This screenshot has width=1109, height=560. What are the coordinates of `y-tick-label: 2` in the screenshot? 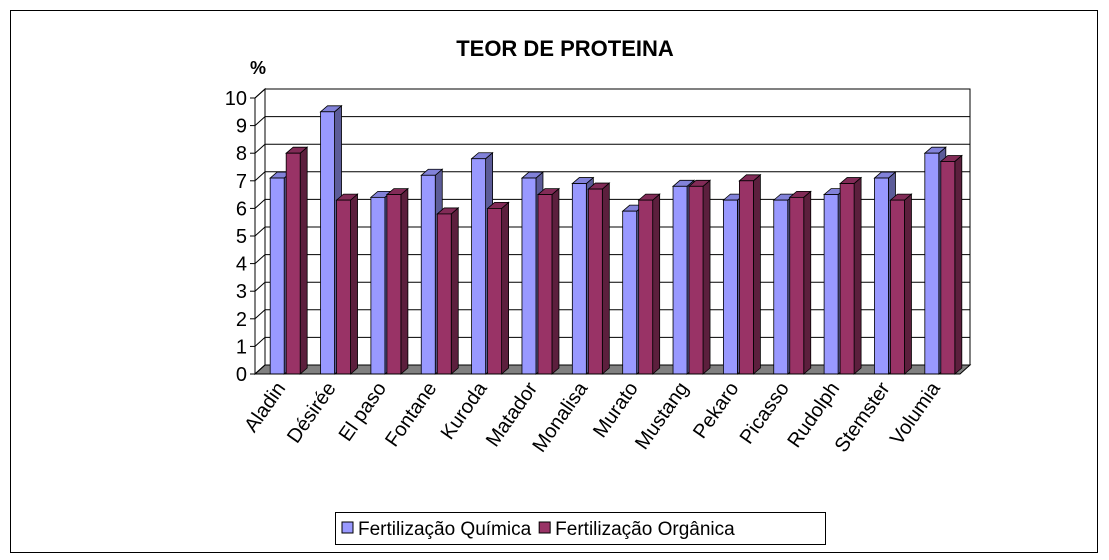 It's located at (241, 320).